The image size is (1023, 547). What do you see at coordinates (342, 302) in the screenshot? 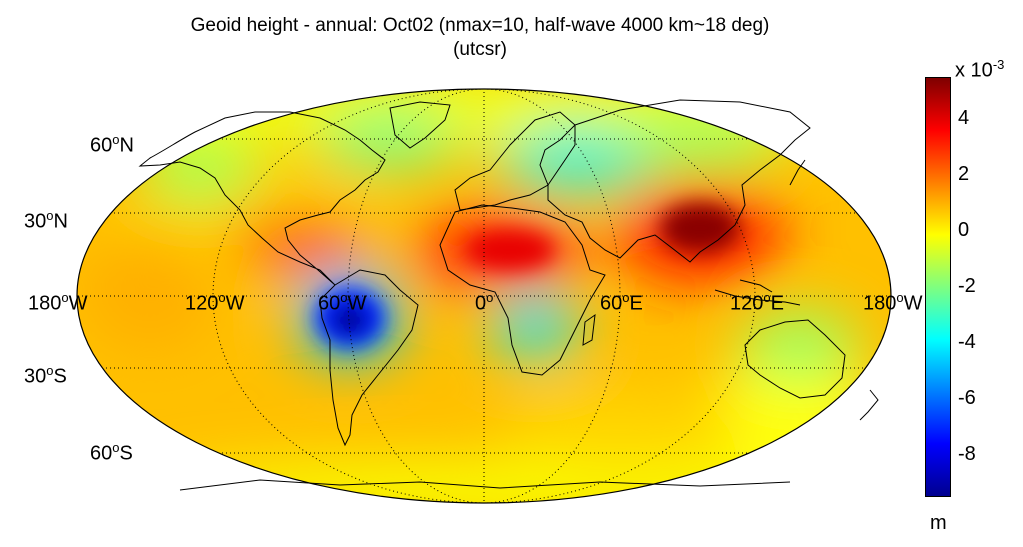
I see `lon-label-60w: 60oW` at bounding box center [342, 302].